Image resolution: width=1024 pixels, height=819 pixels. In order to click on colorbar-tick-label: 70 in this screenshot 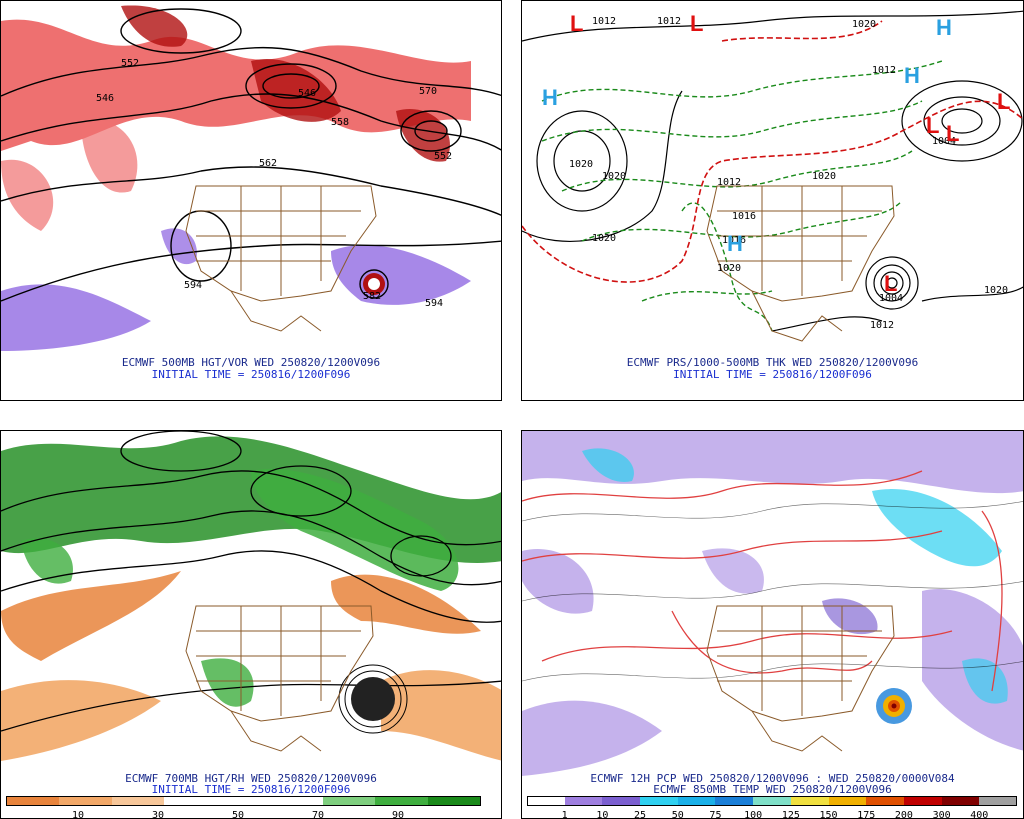, I will do `click(318, 814)`.